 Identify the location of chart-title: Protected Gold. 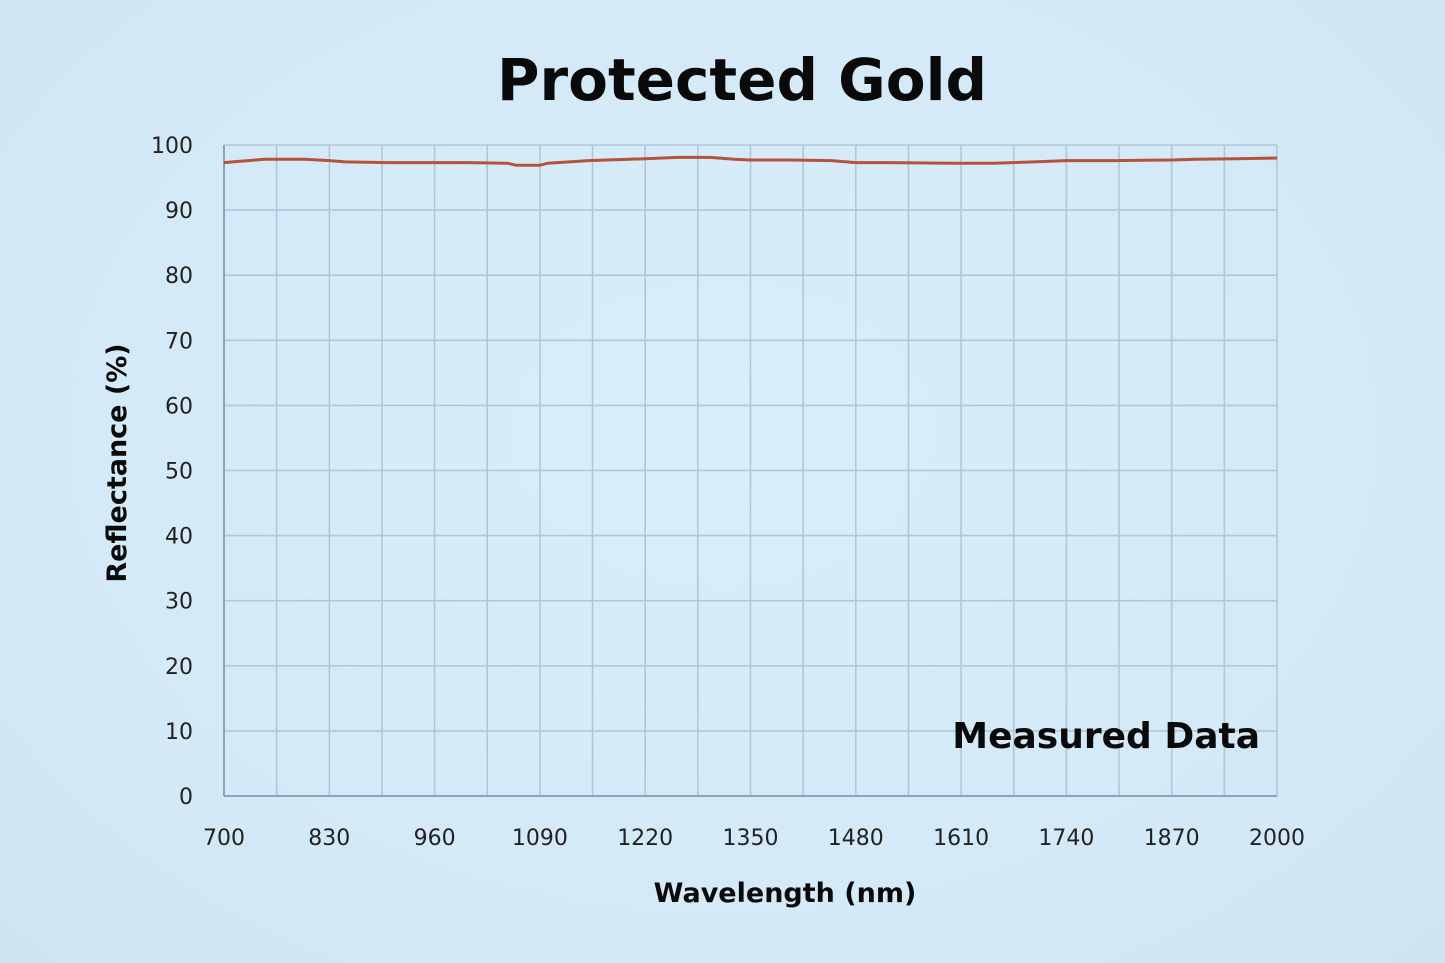
(742, 80).